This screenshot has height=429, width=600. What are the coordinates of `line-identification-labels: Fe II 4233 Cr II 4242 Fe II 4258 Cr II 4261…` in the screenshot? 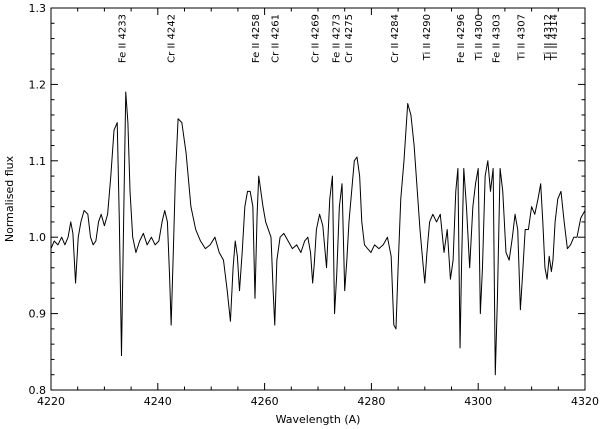 It's located at (339, 38).